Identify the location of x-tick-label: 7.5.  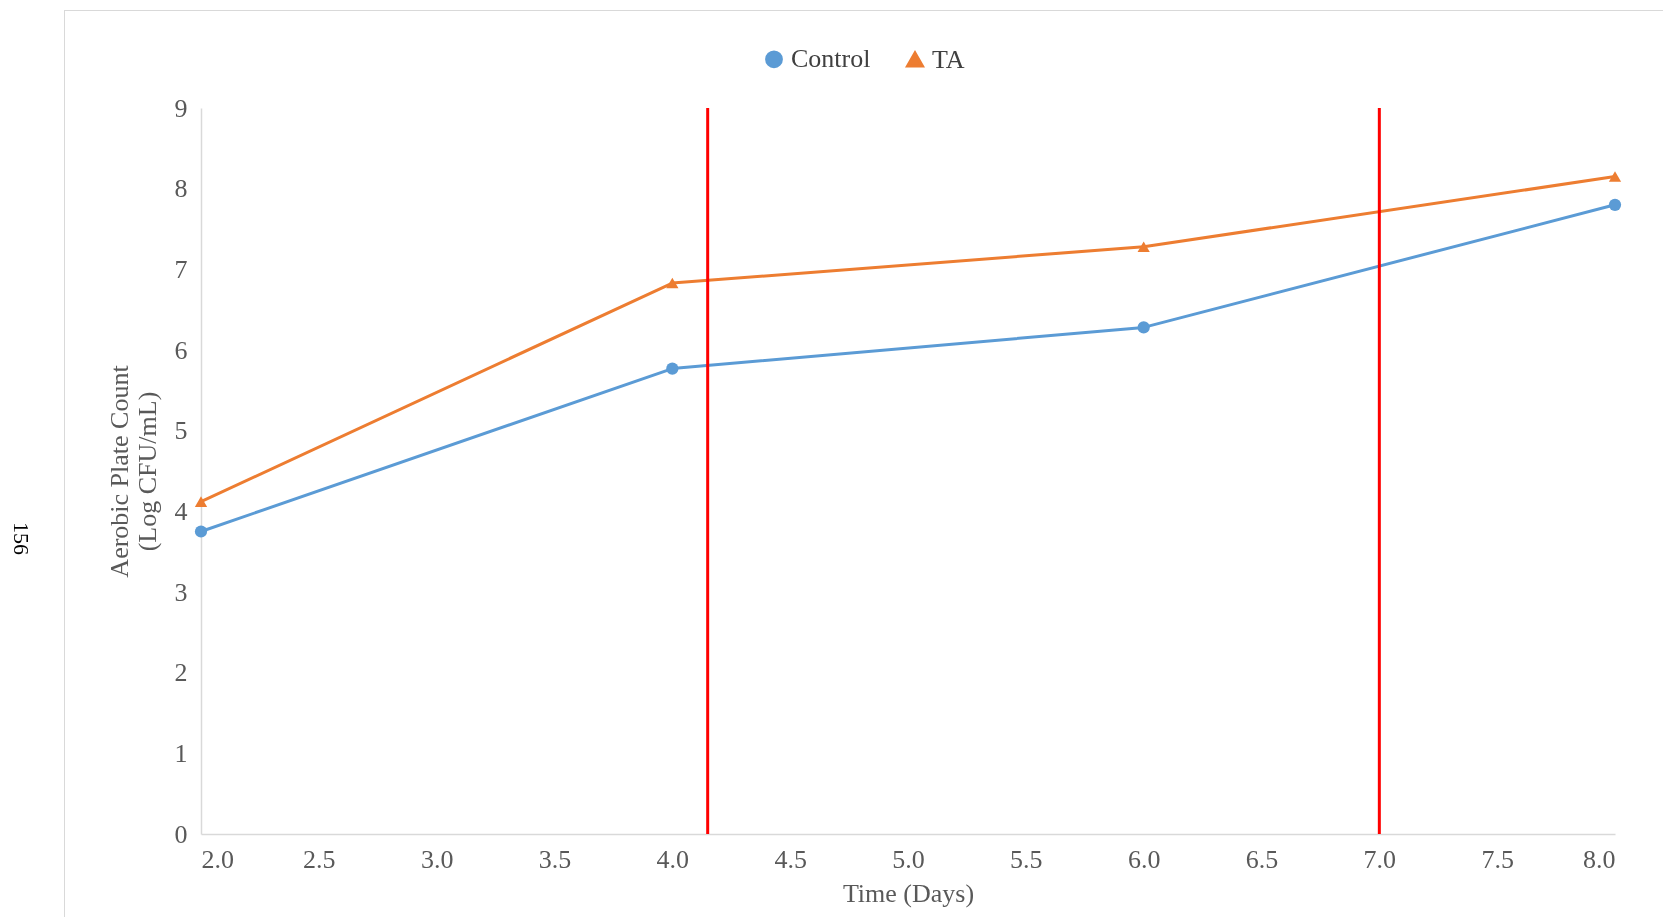
(1497, 859).